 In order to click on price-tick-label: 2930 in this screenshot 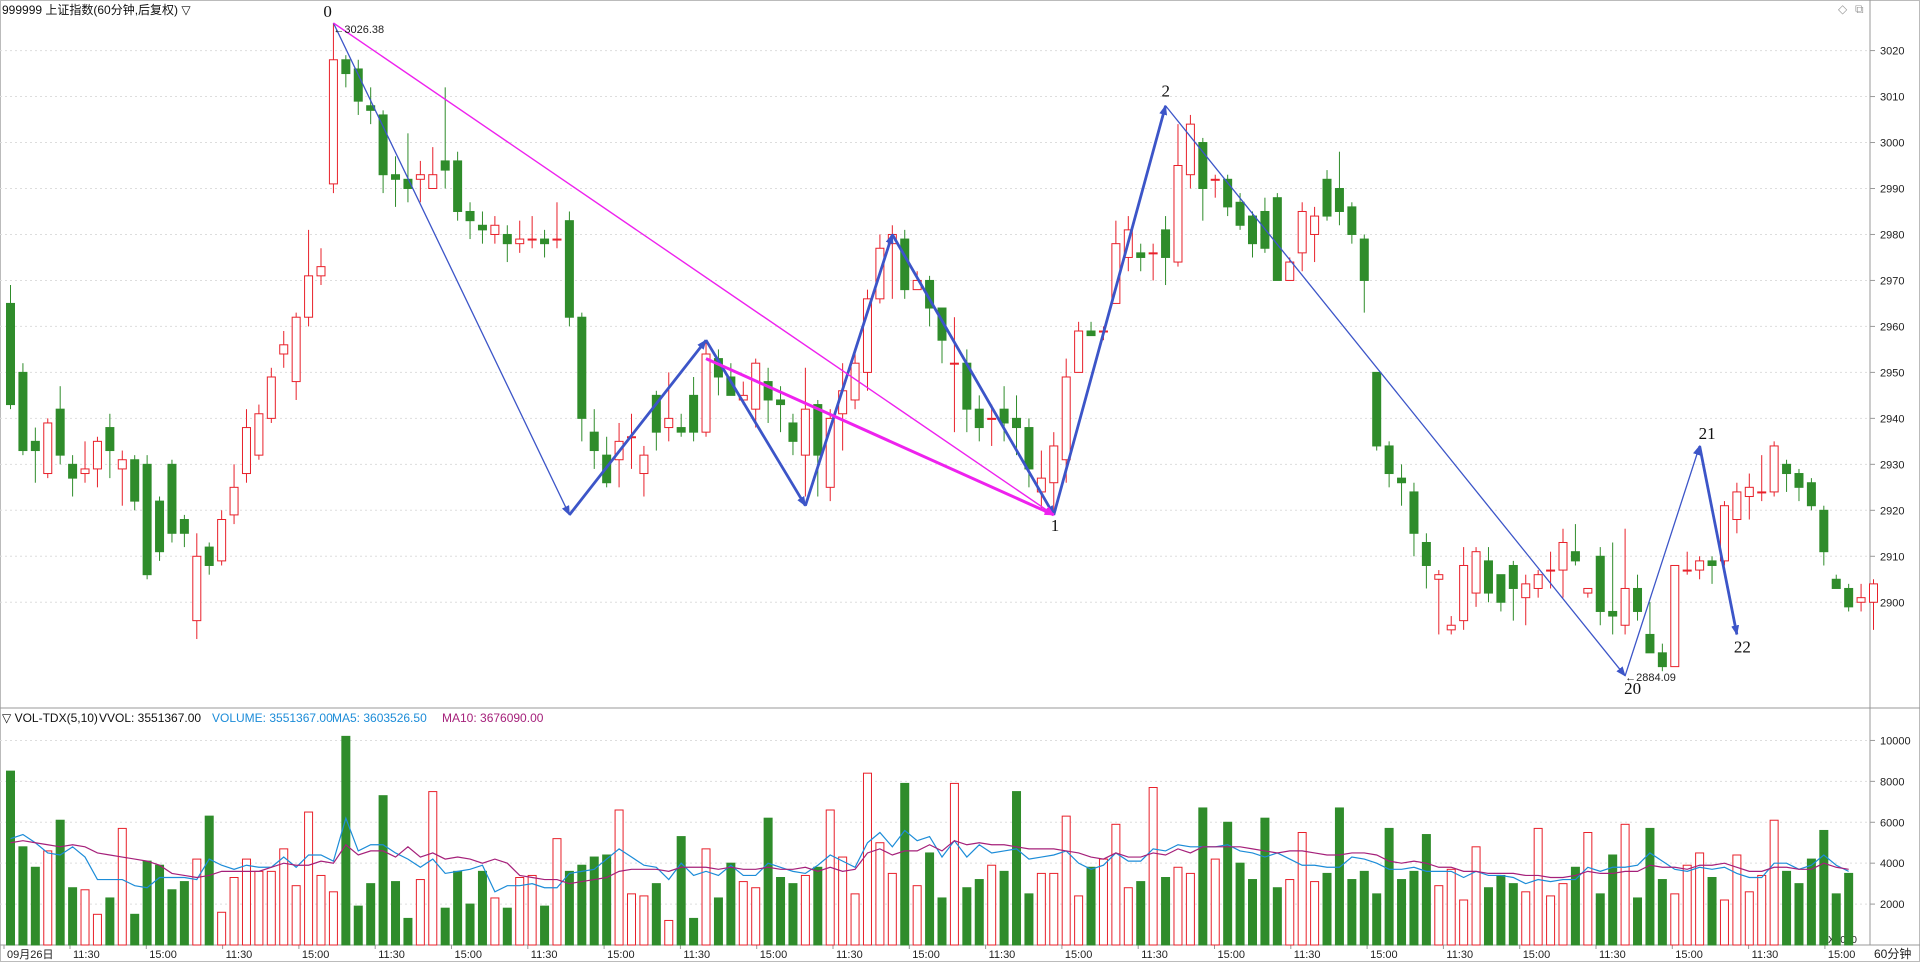, I will do `click(1892, 465)`.